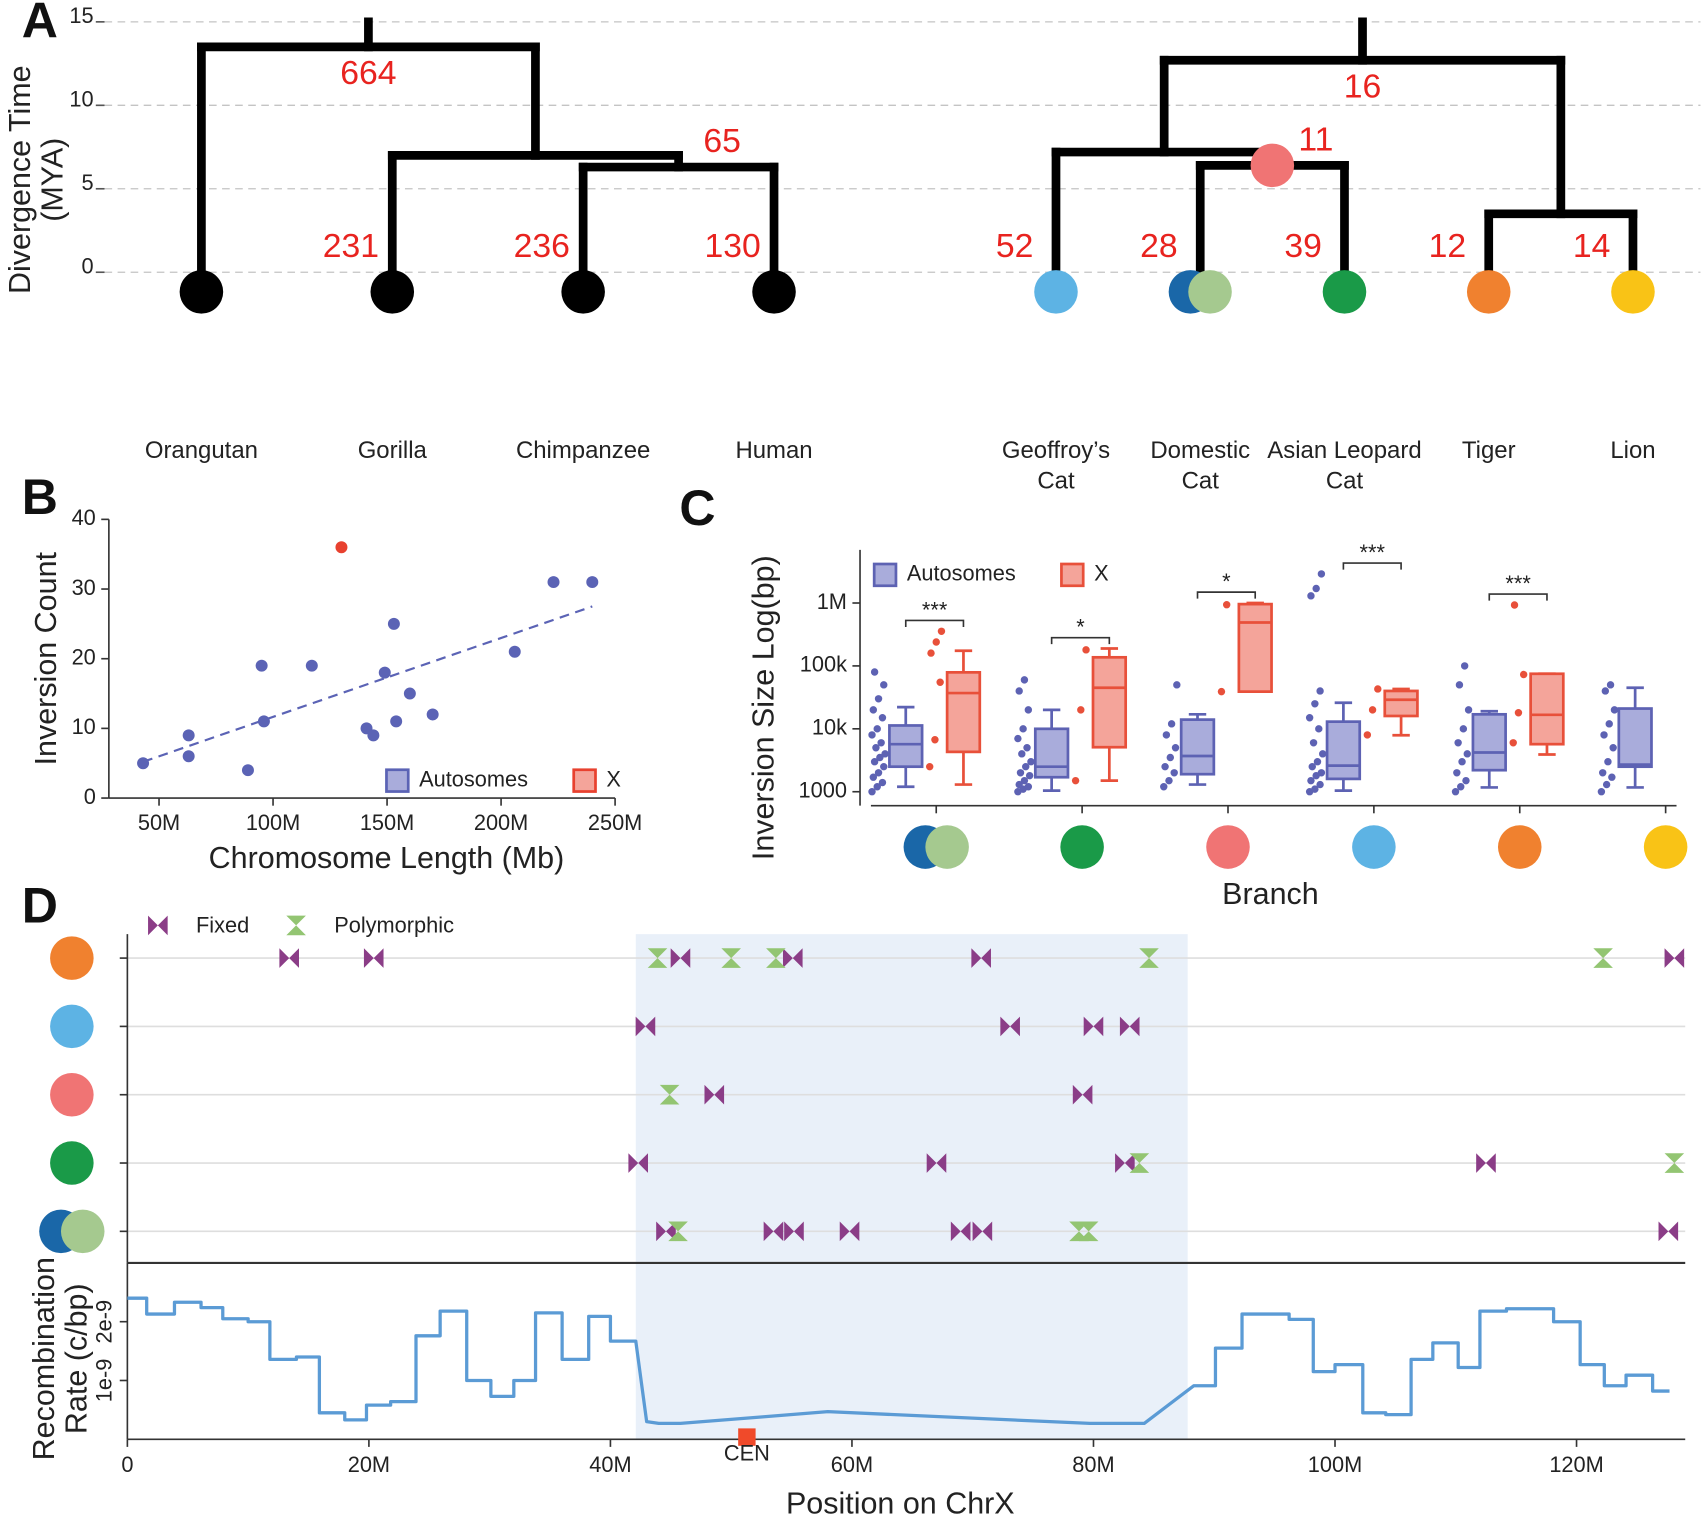 This screenshot has height=1521, width=1707. Describe the element at coordinates (1303, 246) in the screenshot. I see `branch-count: 39` at that location.